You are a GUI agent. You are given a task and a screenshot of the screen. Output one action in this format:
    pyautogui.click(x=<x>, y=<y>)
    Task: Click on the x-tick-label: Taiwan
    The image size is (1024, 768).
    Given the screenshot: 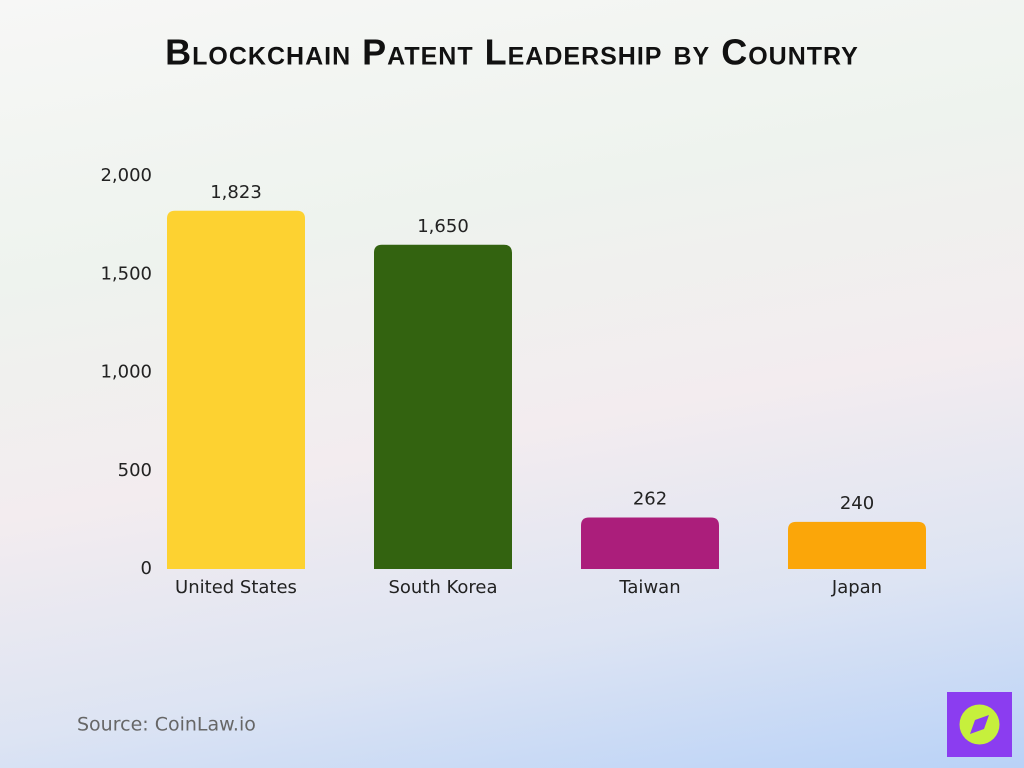 What is the action you would take?
    pyautogui.click(x=649, y=587)
    